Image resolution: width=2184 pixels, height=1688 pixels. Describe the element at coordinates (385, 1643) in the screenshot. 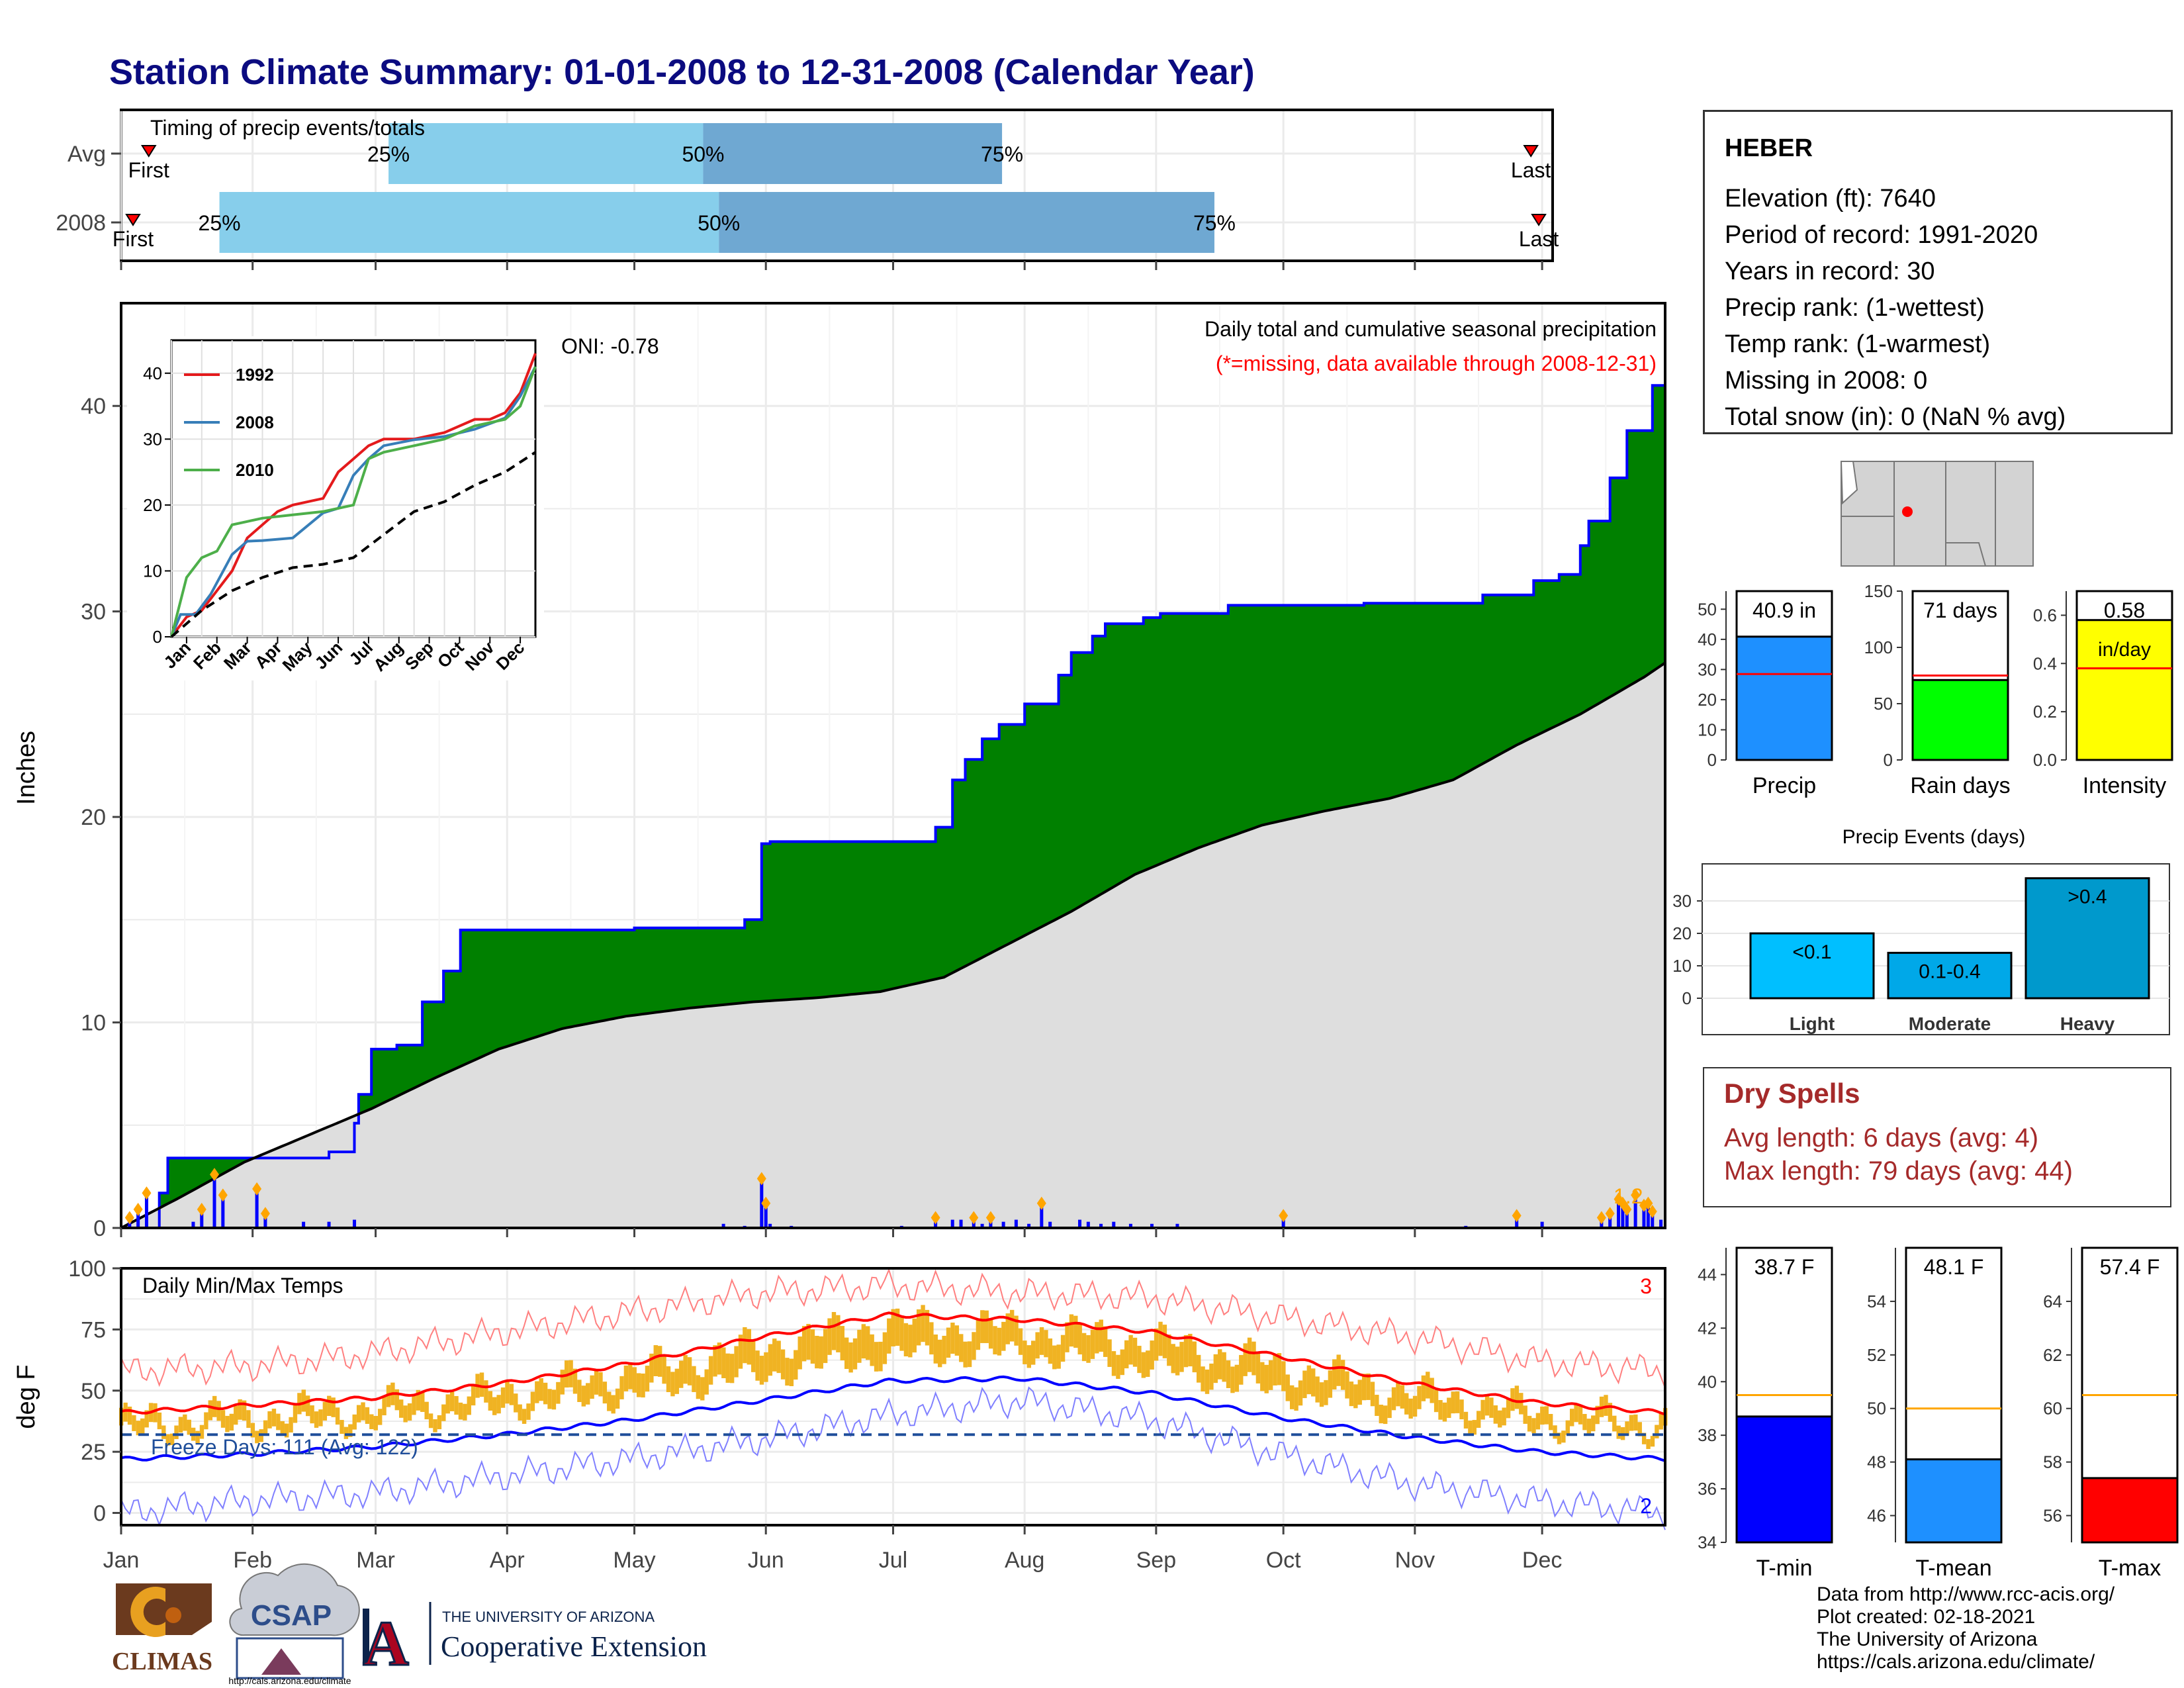

I see `ua-letter: A` at that location.